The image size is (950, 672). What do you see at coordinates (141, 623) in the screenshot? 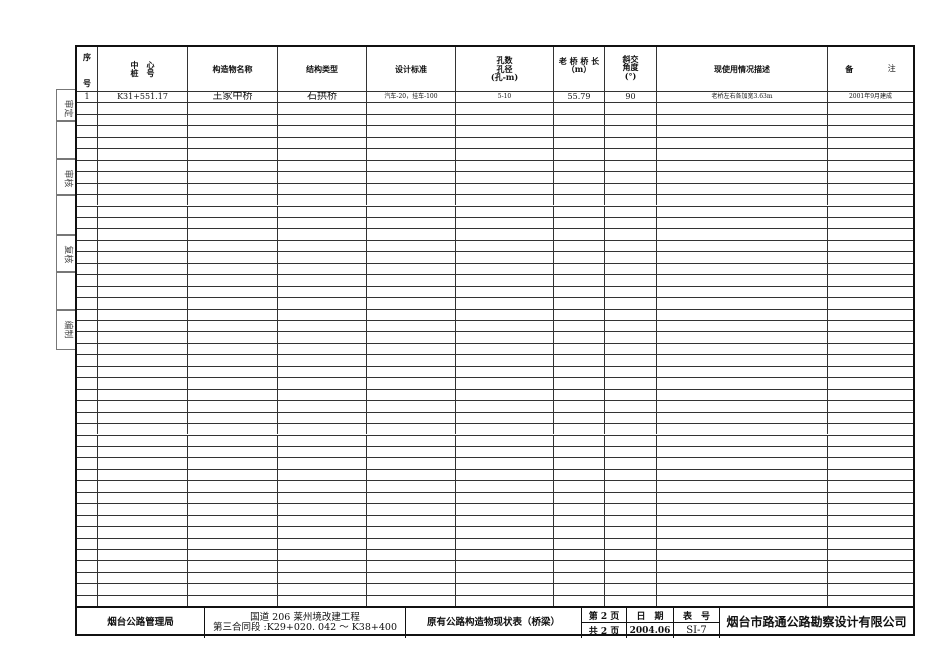
I see `authority: 烟台公路管理局` at bounding box center [141, 623].